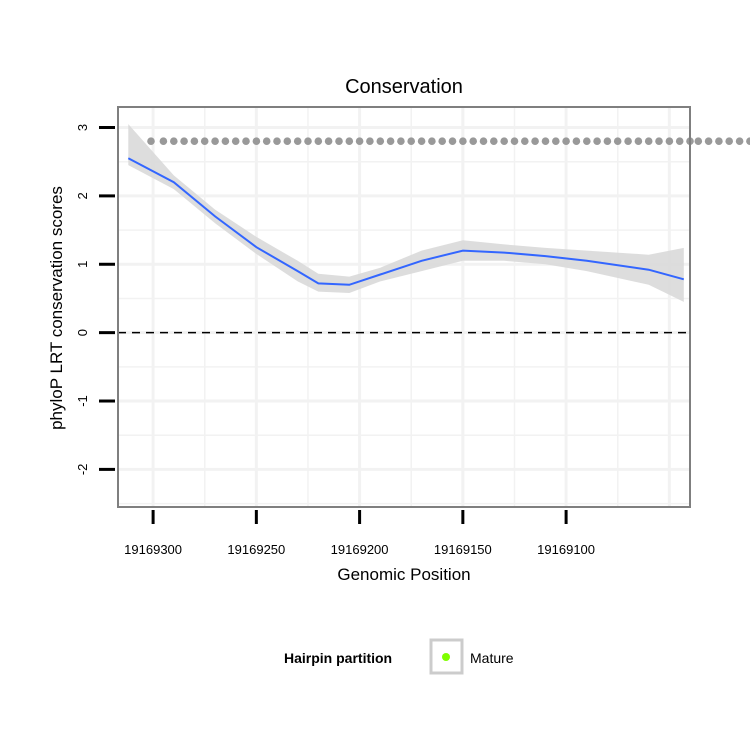 This screenshot has width=750, height=750. I want to click on data-points, so click(448, 141).